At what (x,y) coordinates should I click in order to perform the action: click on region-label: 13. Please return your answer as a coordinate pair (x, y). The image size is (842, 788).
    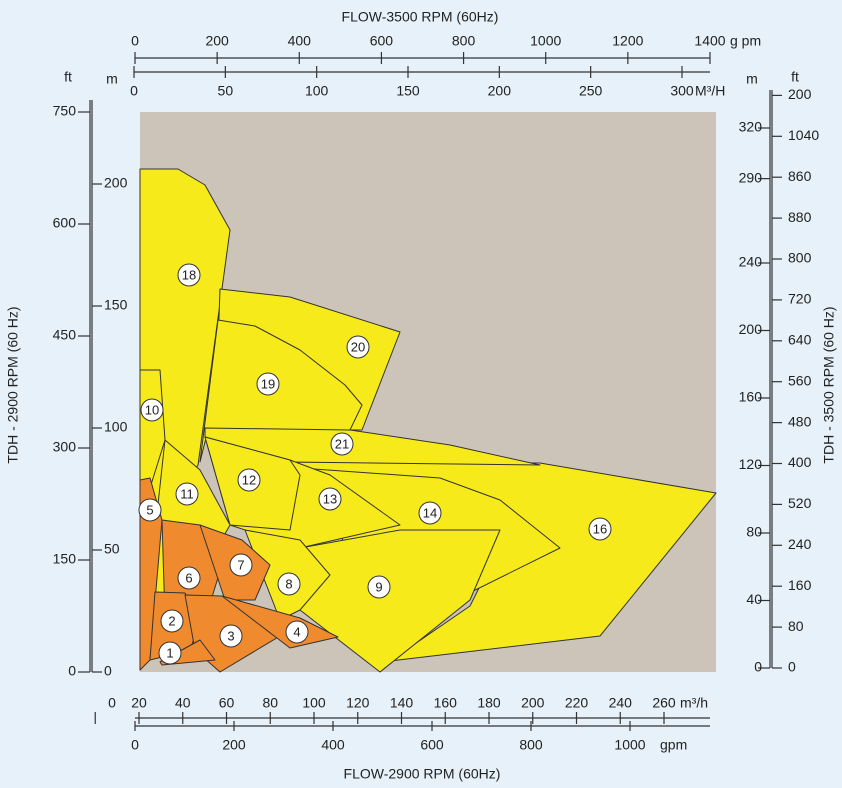
    Looking at the image, I should click on (330, 498).